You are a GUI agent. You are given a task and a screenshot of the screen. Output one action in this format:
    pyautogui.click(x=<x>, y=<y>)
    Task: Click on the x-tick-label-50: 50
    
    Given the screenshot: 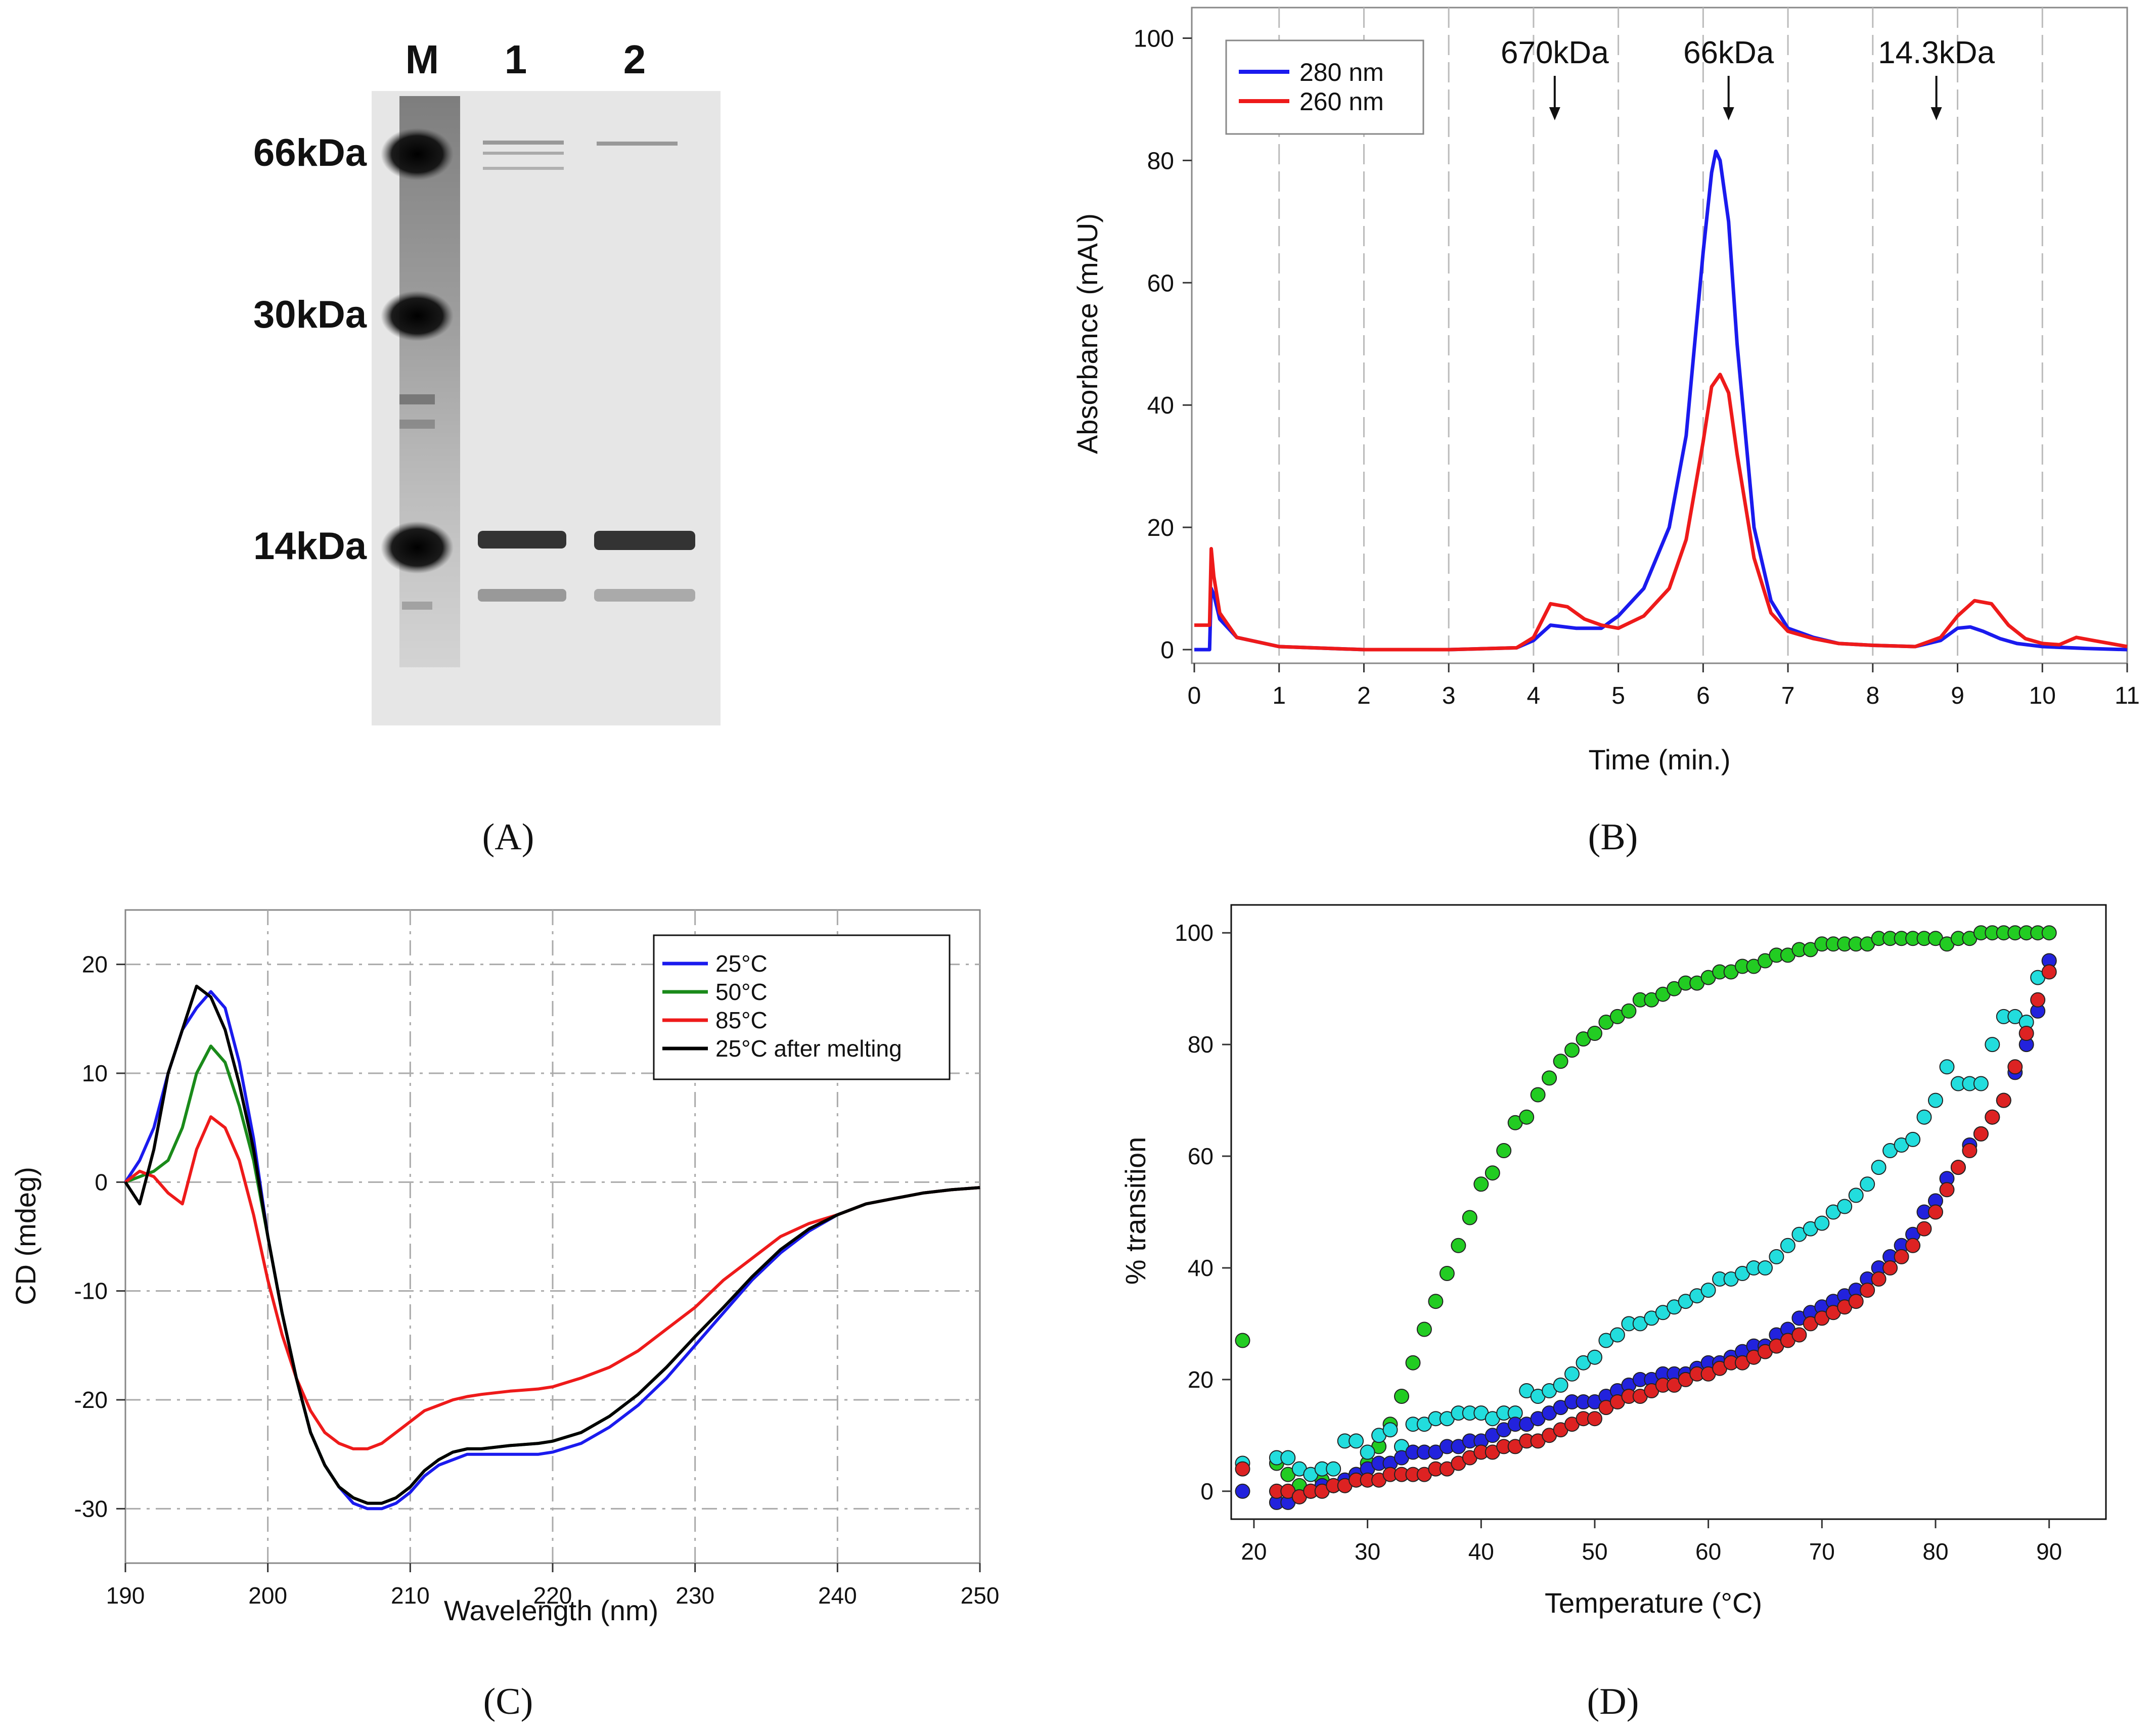 What is the action you would take?
    pyautogui.click(x=1595, y=1551)
    